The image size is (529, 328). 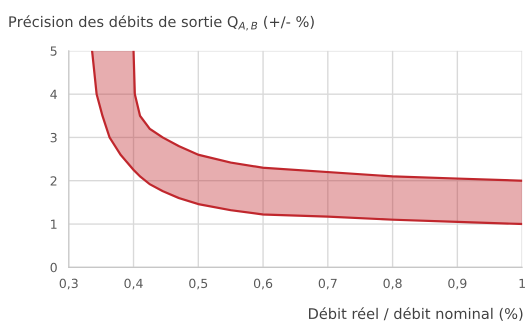 I want to click on y-tick-label: 1, so click(x=54, y=224).